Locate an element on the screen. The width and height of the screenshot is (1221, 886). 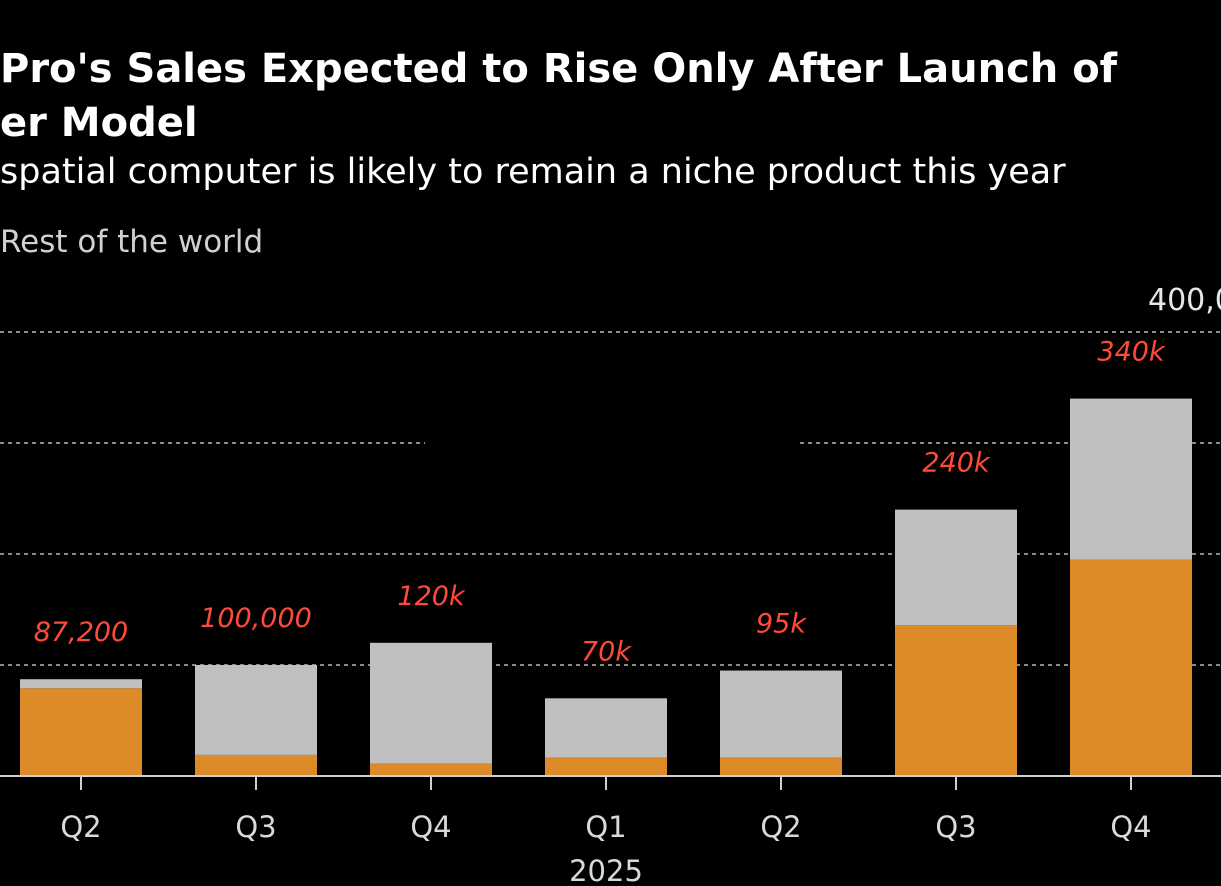
y-tick-label-top: 400,0 is located at coordinates (1184, 300).